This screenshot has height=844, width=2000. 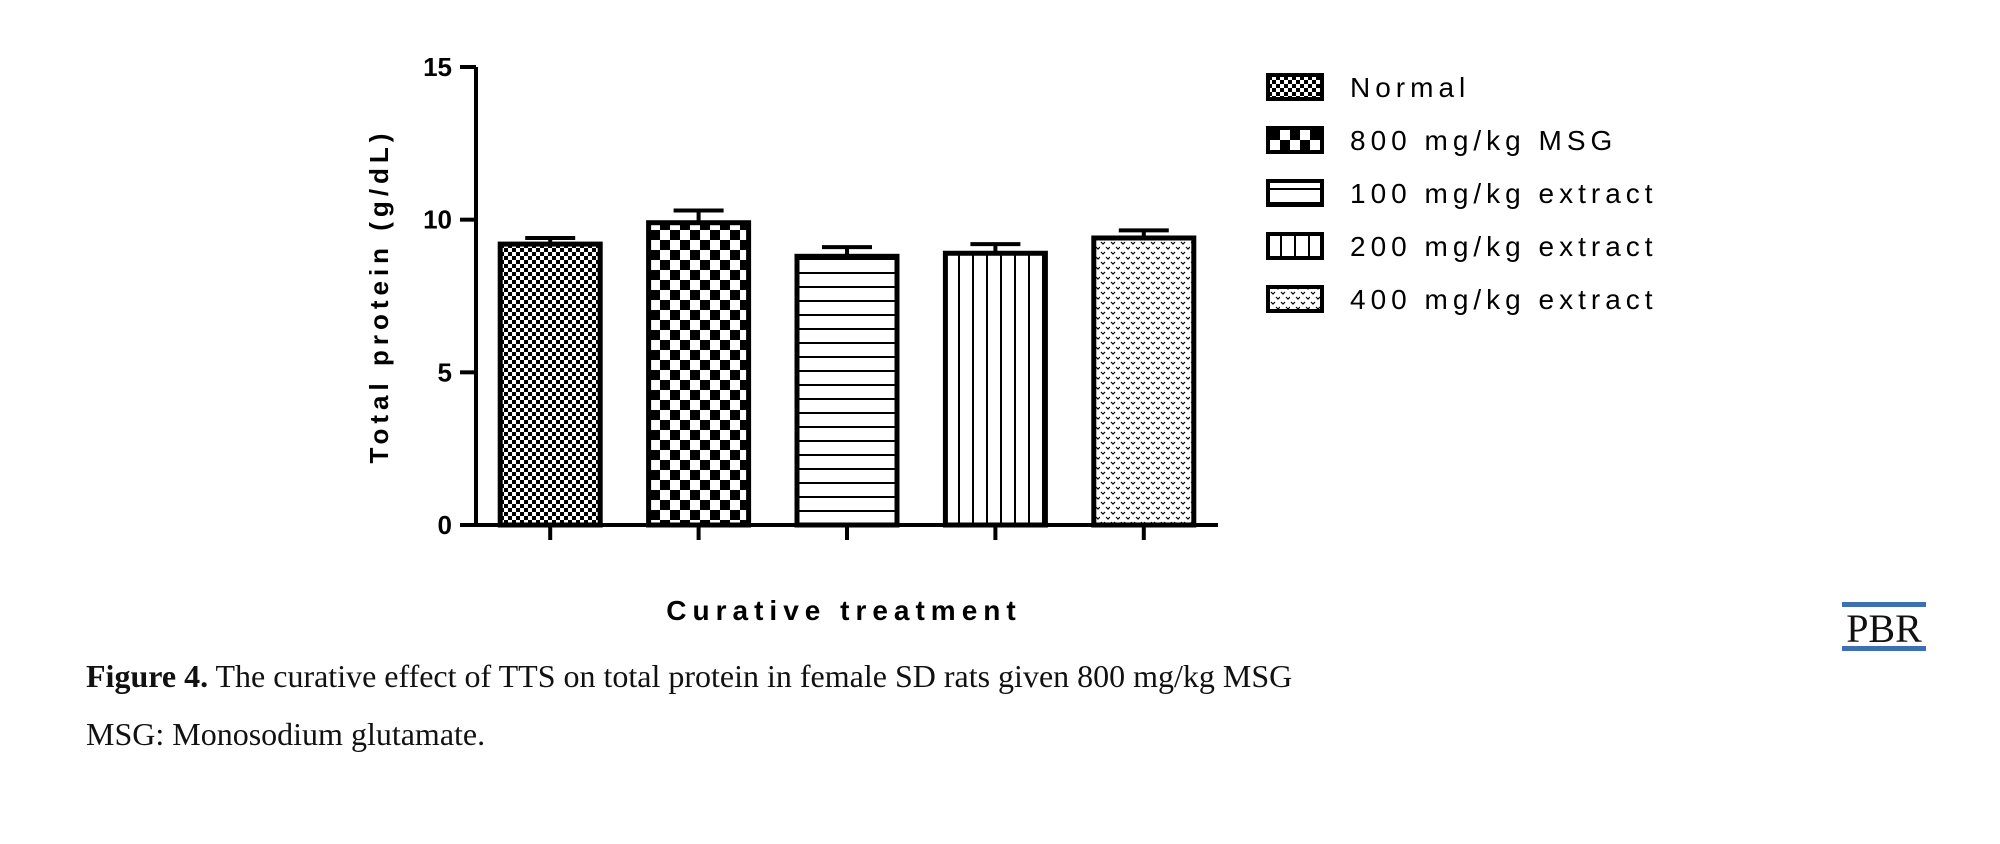 I want to click on logo-bar-bottom, so click(x=1884, y=648).